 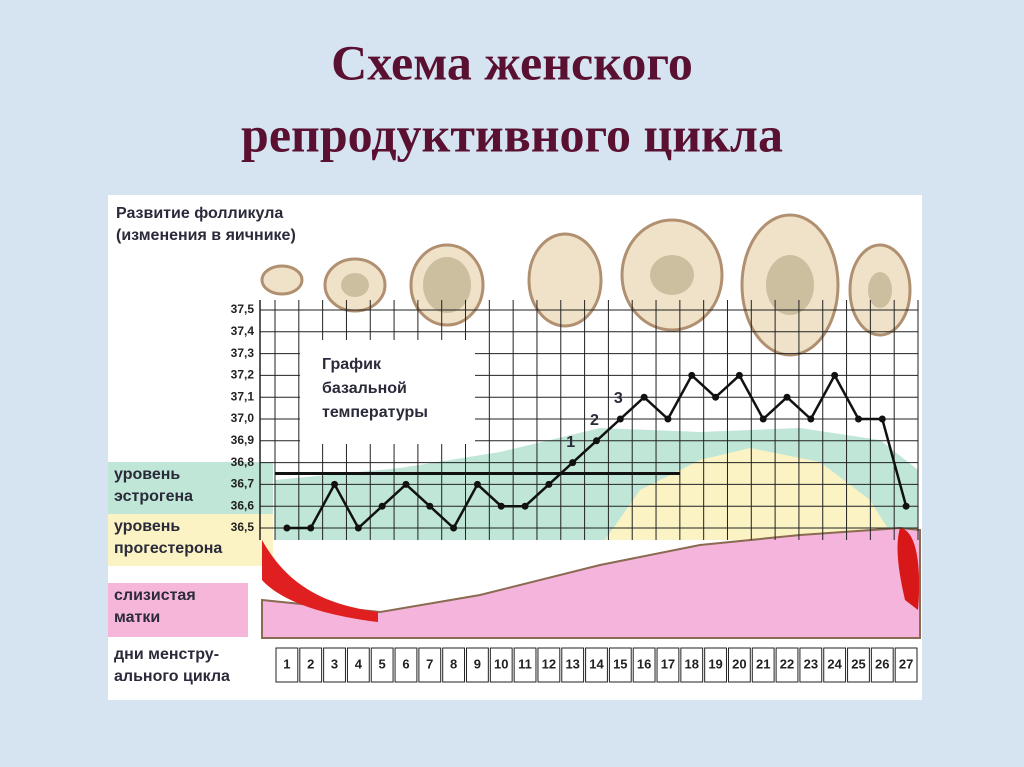 What do you see at coordinates (243, 527) in the screenshot?
I see `y-tick-label: 36,5` at bounding box center [243, 527].